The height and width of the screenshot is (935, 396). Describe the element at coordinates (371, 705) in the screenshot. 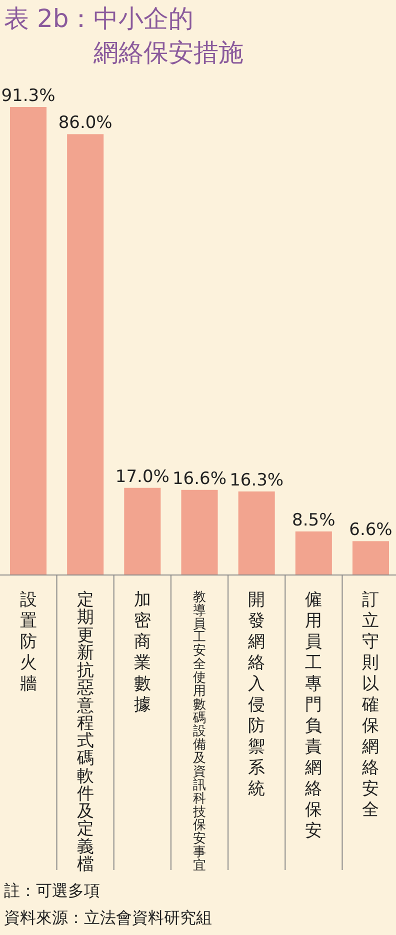

I see `category-label: 訂立守則以確保網絡安全` at that location.